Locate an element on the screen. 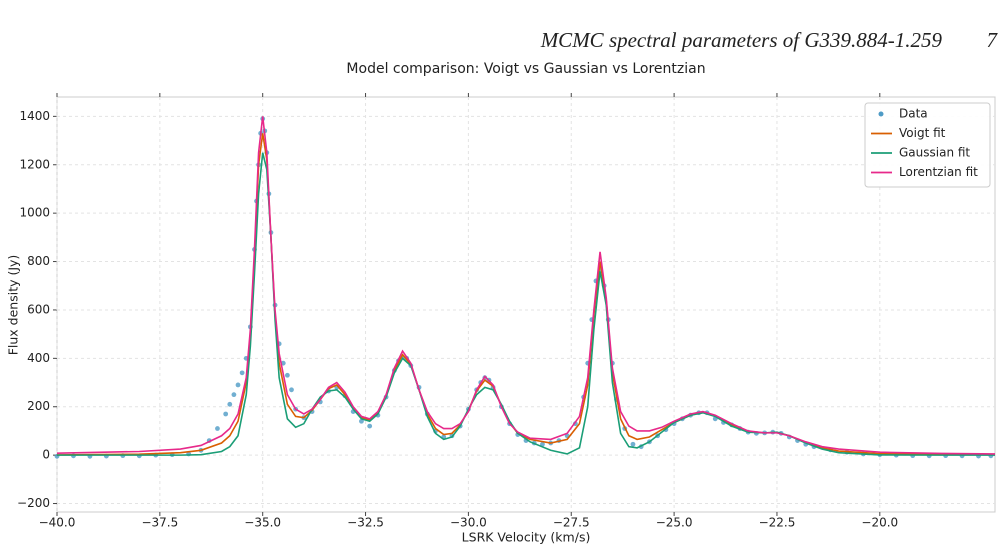 The height and width of the screenshot is (555, 1008). x-tick-label: −22.5 is located at coordinates (777, 523).